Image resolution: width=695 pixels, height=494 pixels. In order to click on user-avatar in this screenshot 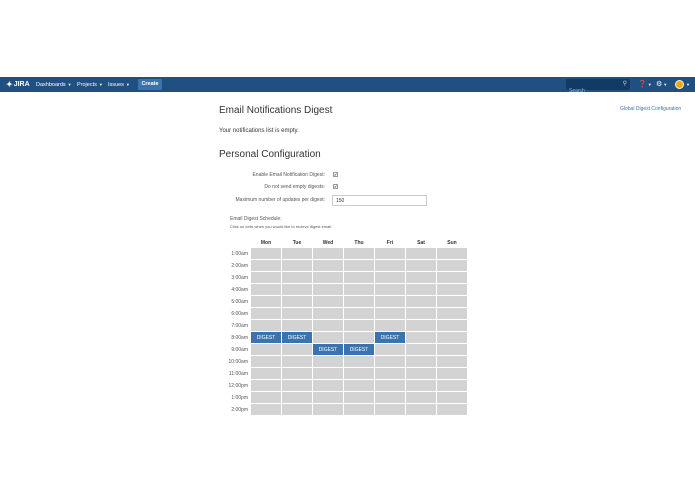, I will do `click(679, 84)`.